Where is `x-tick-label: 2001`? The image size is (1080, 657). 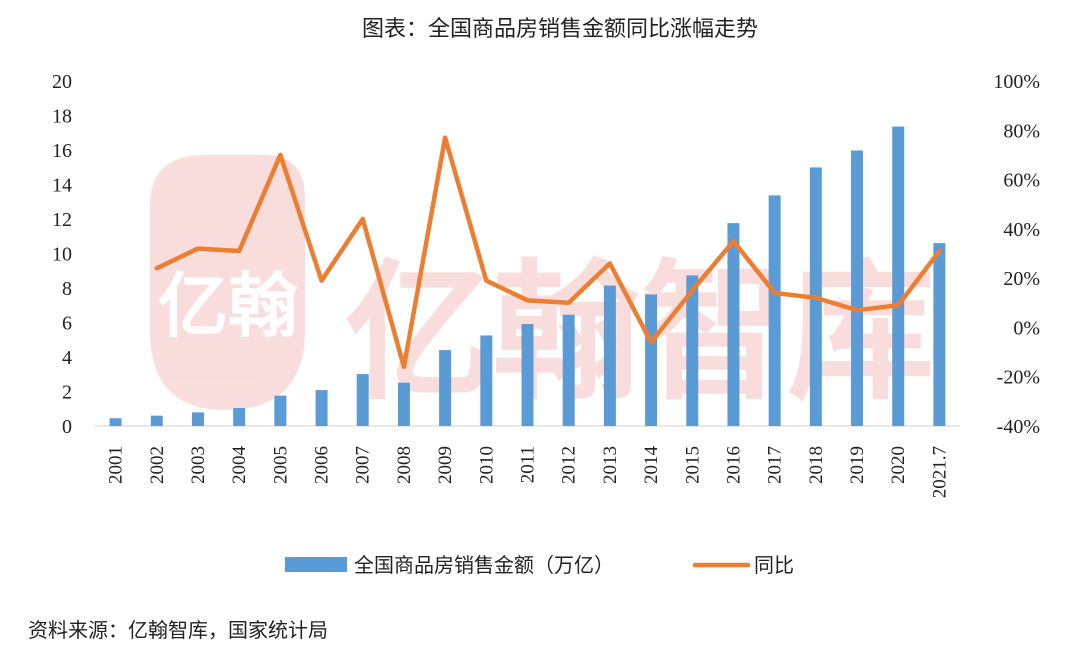 x-tick-label: 2001 is located at coordinates (116, 465).